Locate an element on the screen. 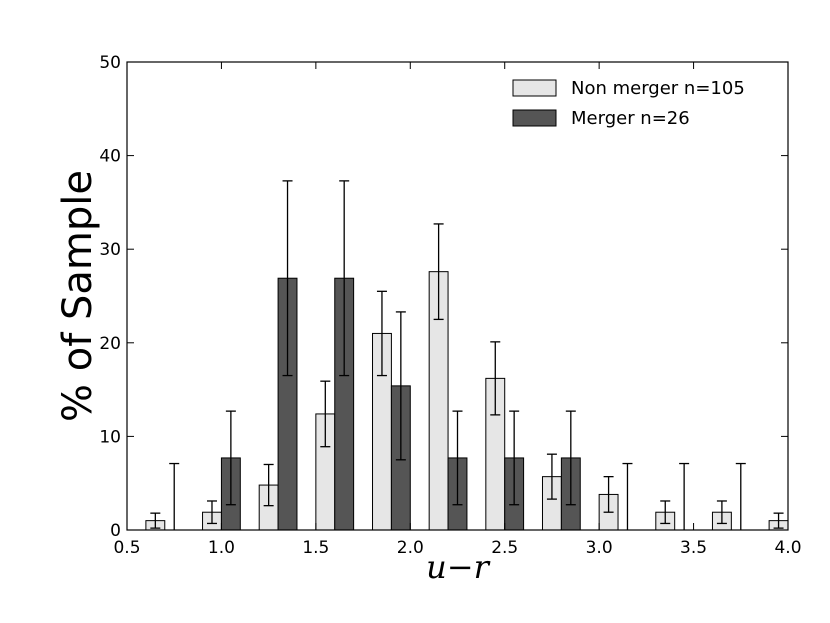 Image resolution: width=830 pixels, height=623 pixels. y-tick-label-5: 50 is located at coordinates (110, 63).